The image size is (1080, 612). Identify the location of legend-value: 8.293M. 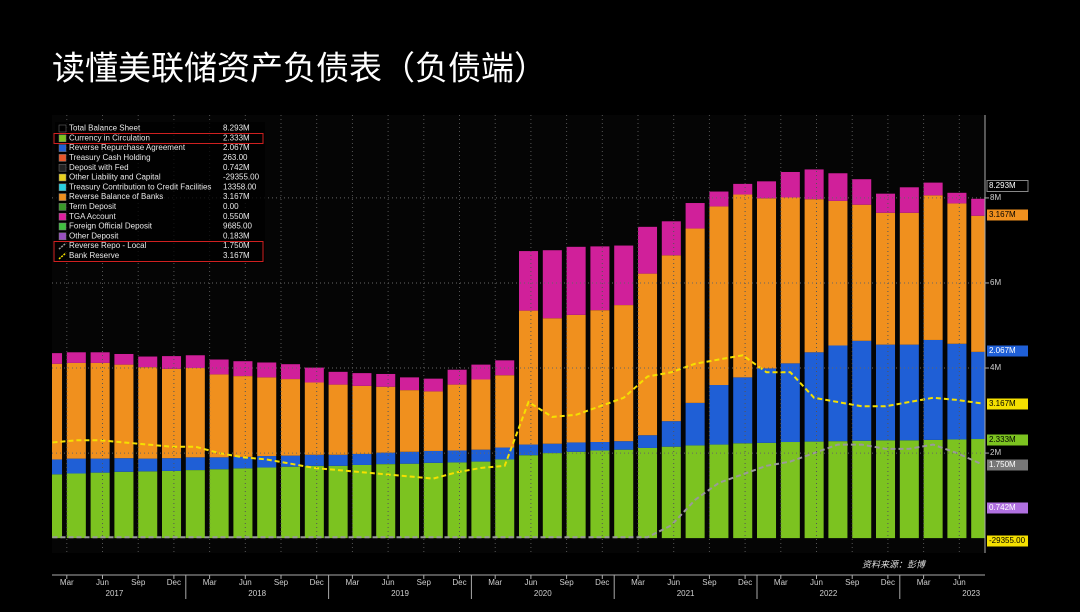
(236, 128).